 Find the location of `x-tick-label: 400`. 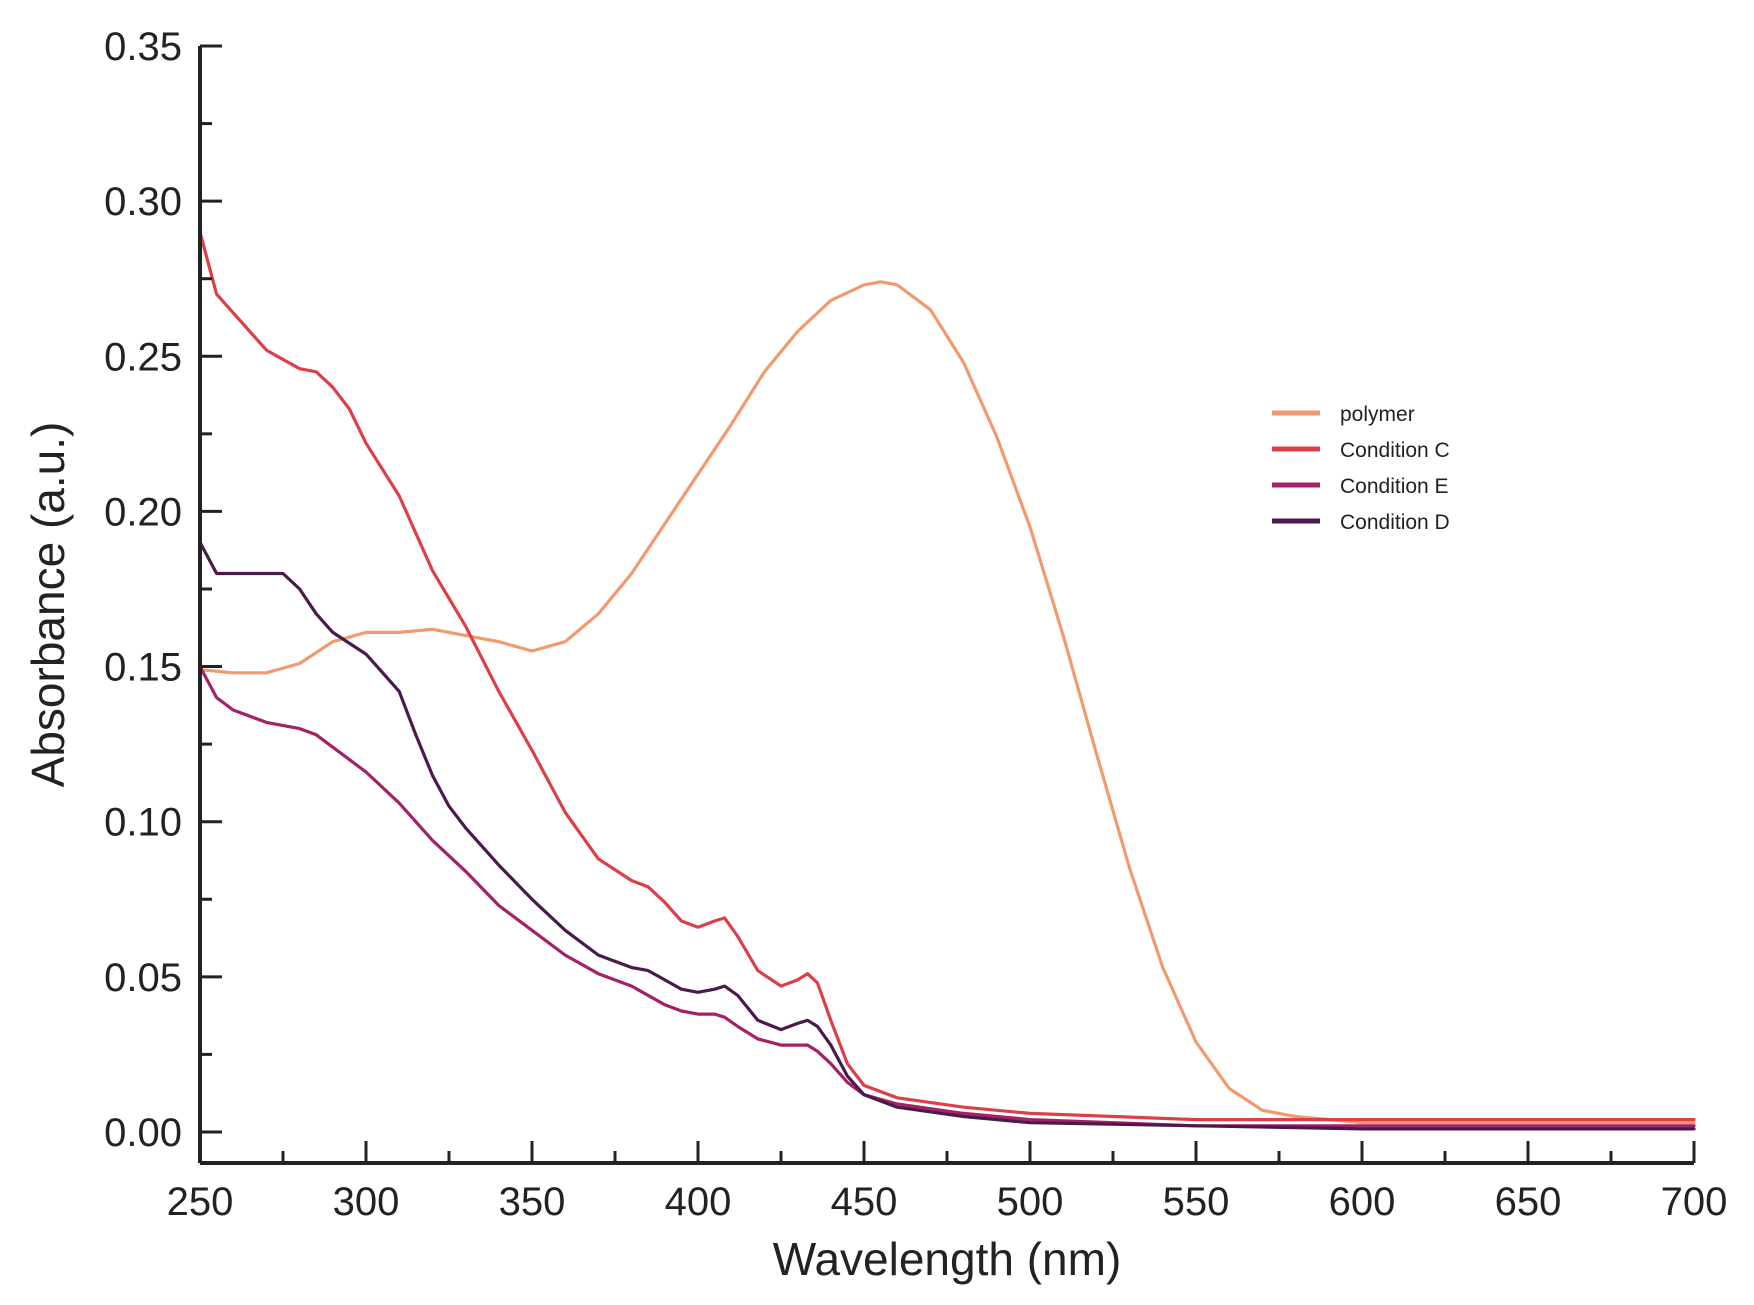

x-tick-label: 400 is located at coordinates (698, 1202).